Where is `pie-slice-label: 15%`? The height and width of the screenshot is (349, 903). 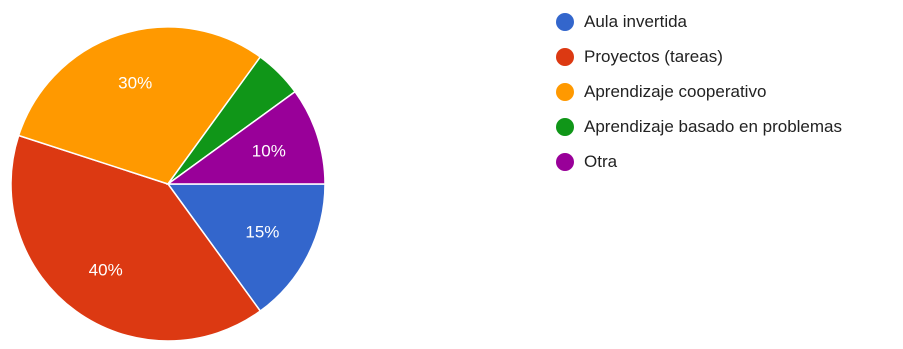
pie-slice-label: 15% is located at coordinates (262, 232).